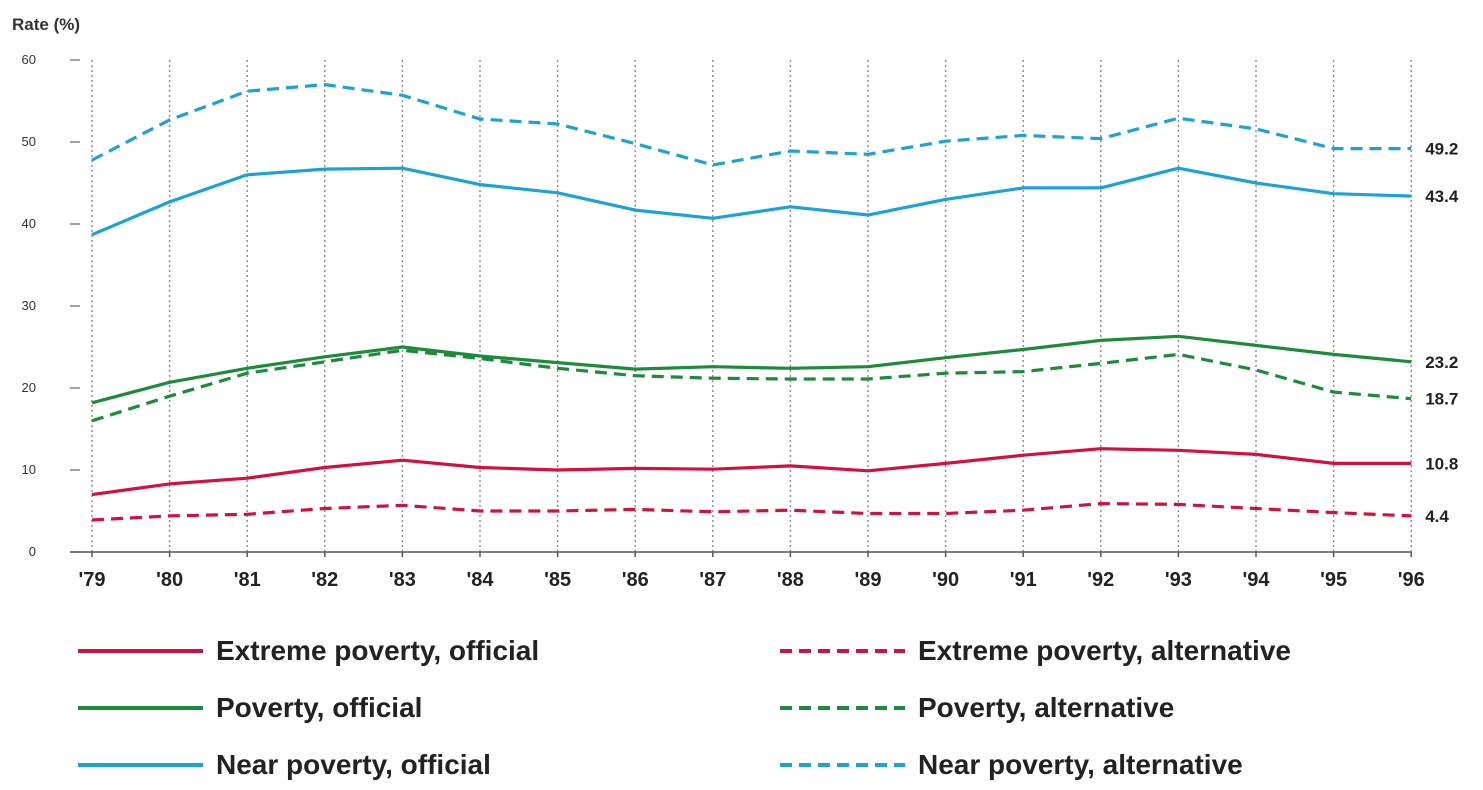 Image resolution: width=1483 pixels, height=790 pixels. What do you see at coordinates (324, 580) in the screenshot?
I see `x-tick-label: '82` at bounding box center [324, 580].